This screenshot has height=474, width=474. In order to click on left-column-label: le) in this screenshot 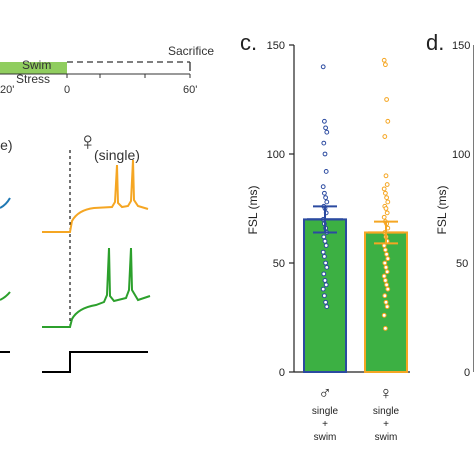, I will do `click(6, 145)`.